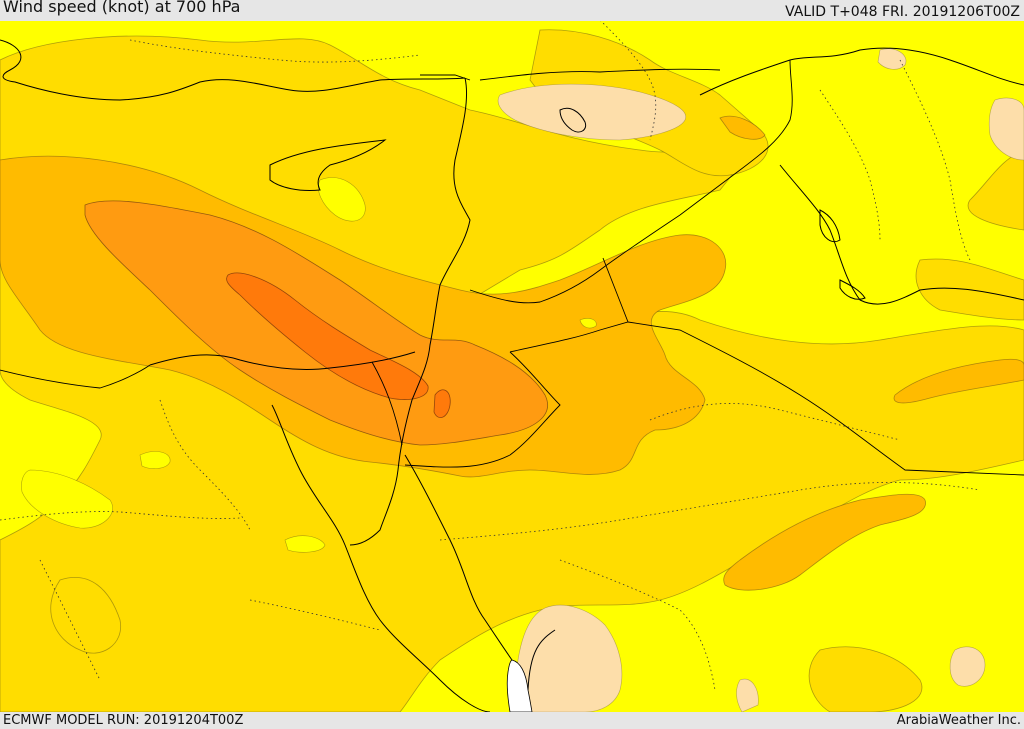  What do you see at coordinates (902, 12) in the screenshot?
I see `valid-time-label: VALID T+048 FRI. 20191206T00Z` at bounding box center [902, 12].